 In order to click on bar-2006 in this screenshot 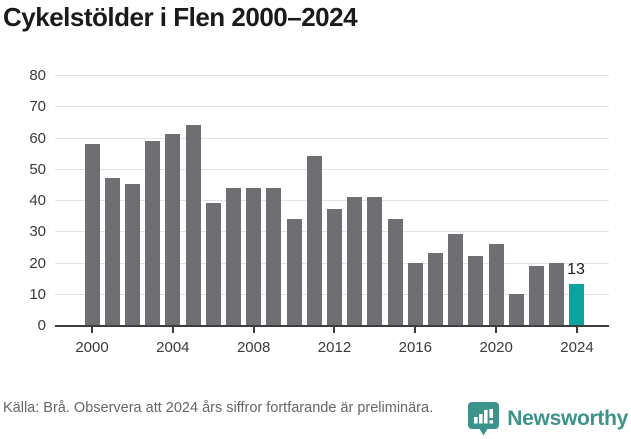, I will do `click(213, 264)`.